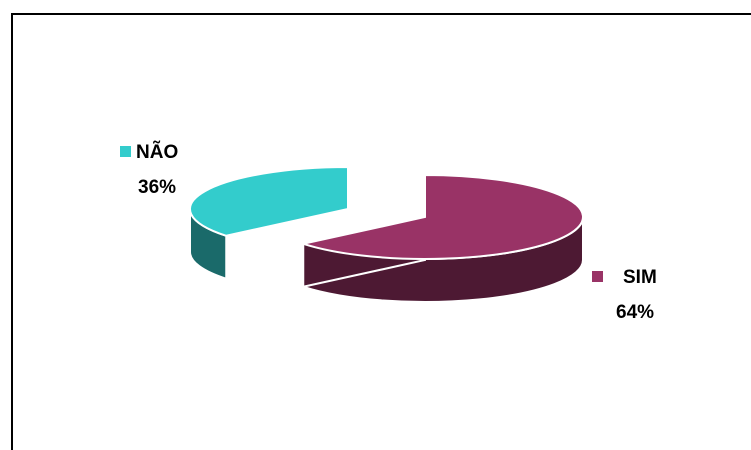  What do you see at coordinates (597, 276) in the screenshot?
I see `legend-swatch-sim` at bounding box center [597, 276].